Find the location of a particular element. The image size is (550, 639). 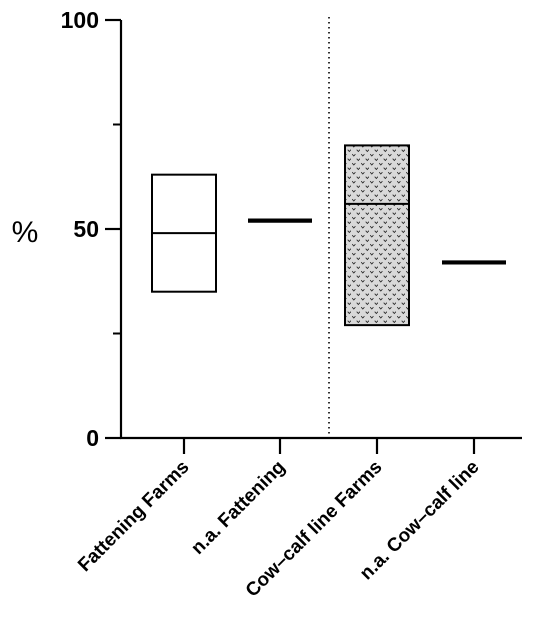

x-tick-label-0: Fattening Farms is located at coordinates (133, 516).